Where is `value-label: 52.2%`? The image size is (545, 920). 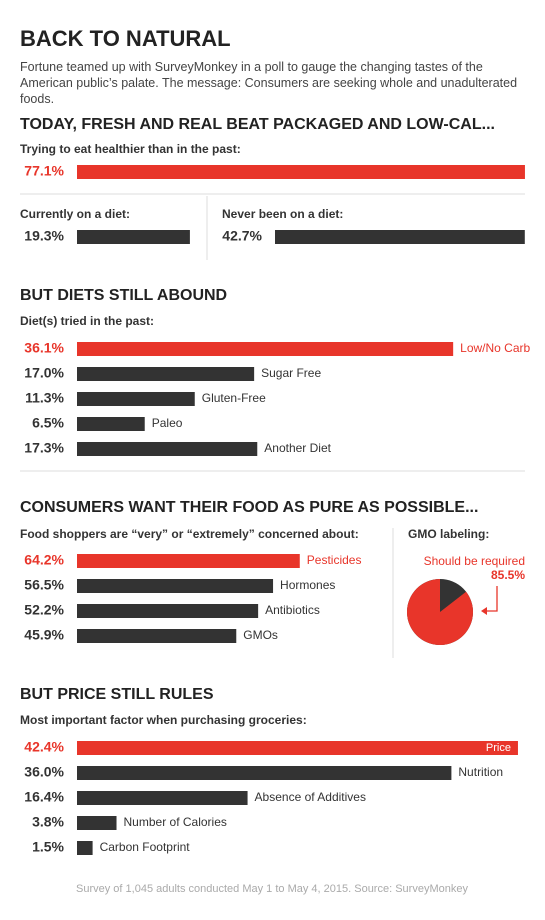 value-label: 52.2% is located at coordinates (44, 610).